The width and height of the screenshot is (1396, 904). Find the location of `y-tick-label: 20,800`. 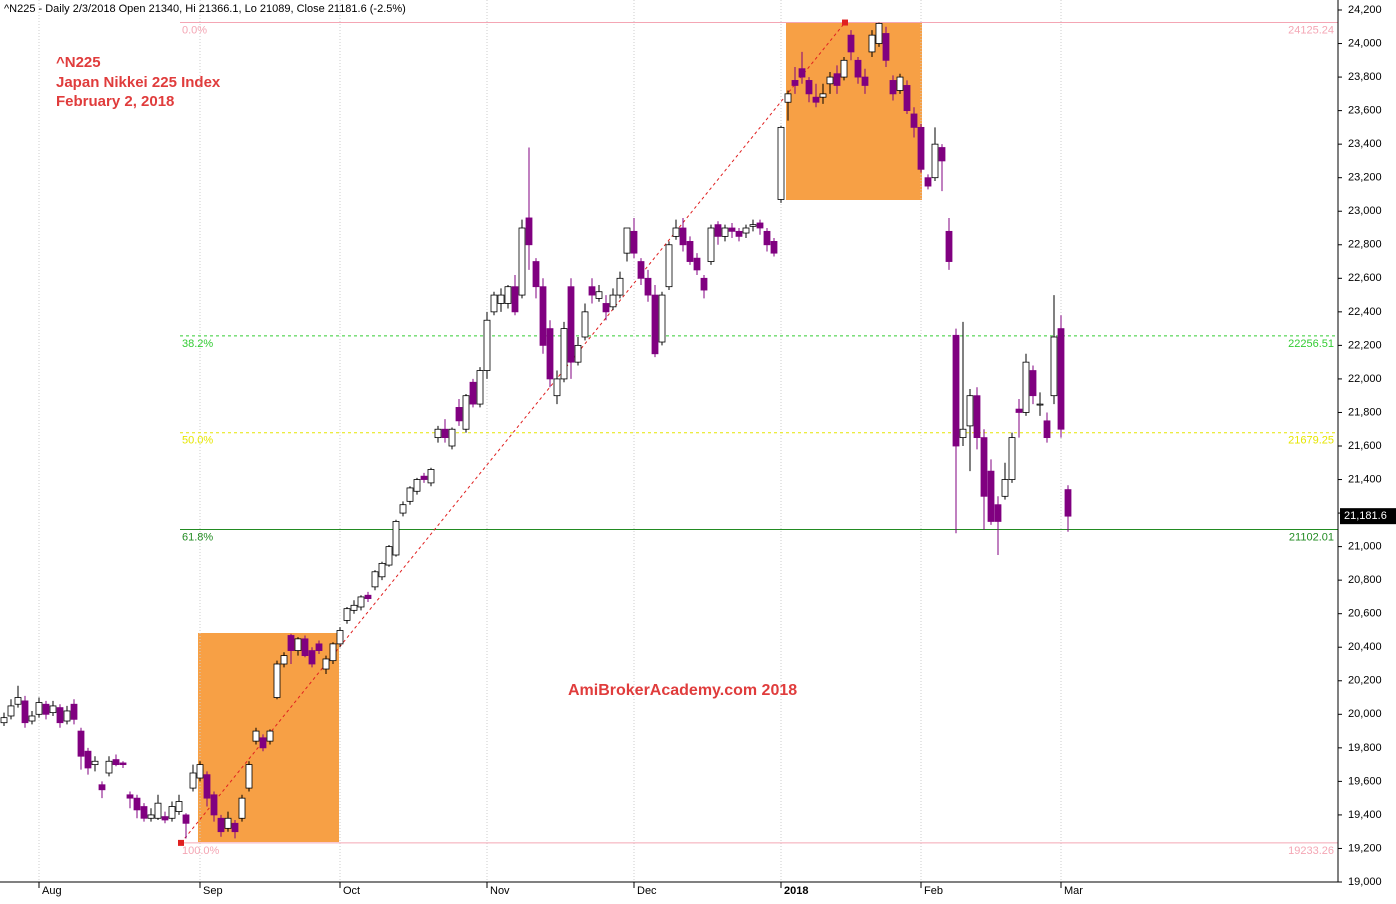

y-tick-label: 20,800 is located at coordinates (1365, 580).